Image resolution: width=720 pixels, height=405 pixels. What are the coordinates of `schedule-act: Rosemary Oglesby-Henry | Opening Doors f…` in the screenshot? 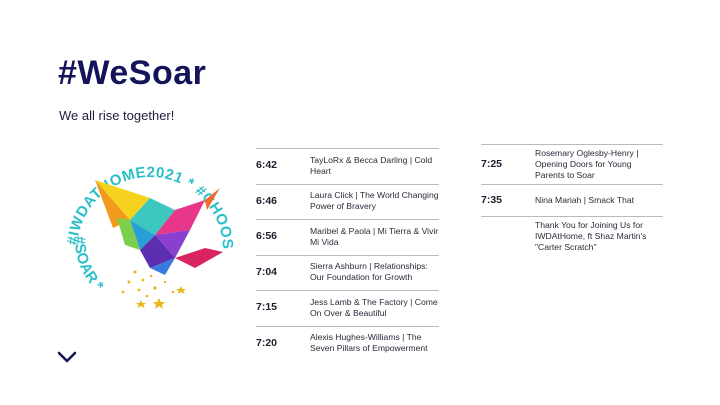 It's located at (587, 163).